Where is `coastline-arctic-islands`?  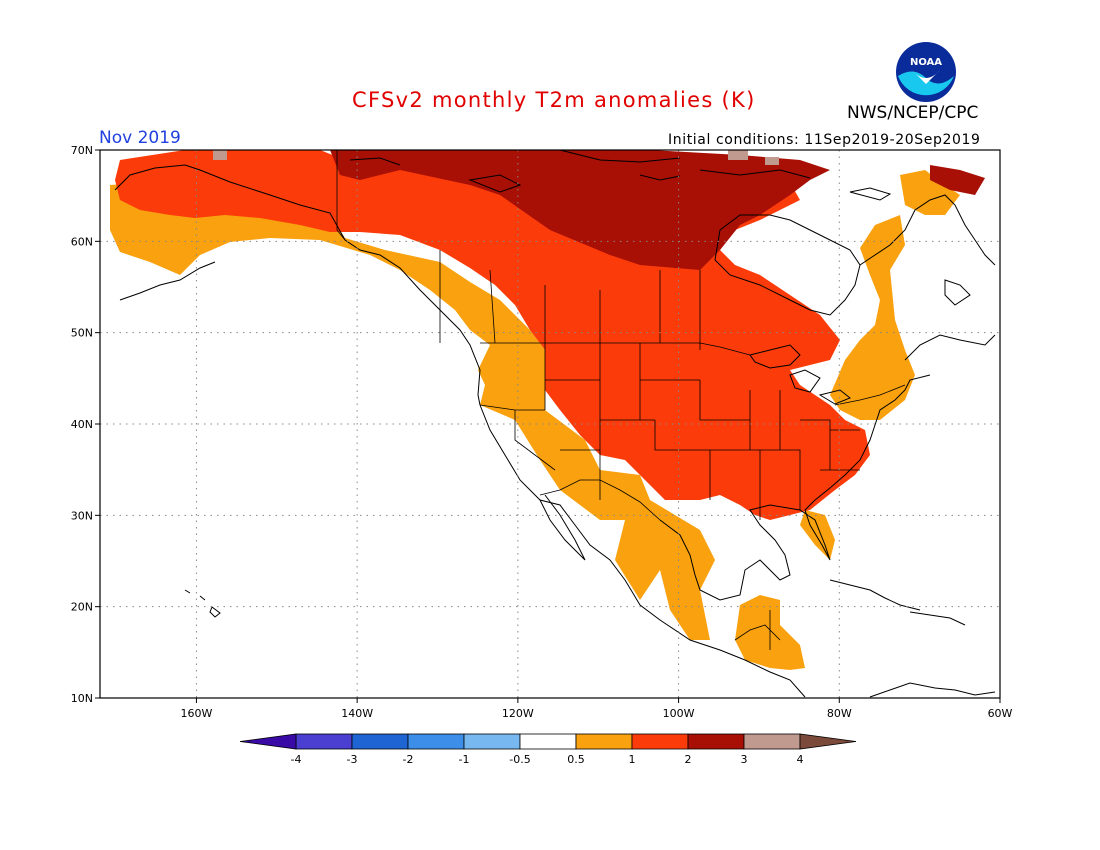 coastline-arctic-islands is located at coordinates (620, 175).